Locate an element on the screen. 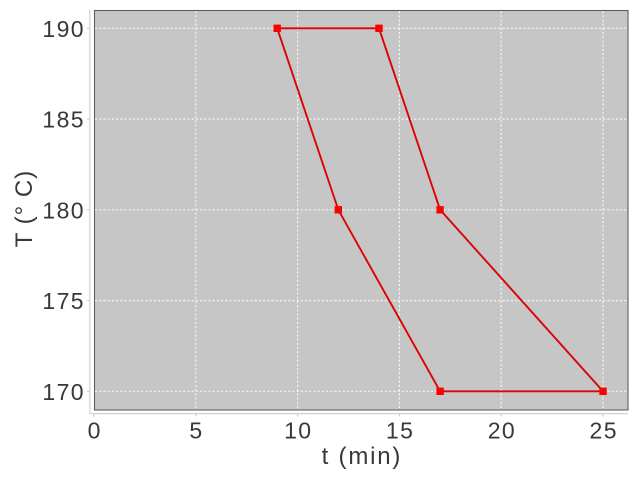 This screenshot has height=480, width=640. svg-text: 10 is located at coordinates (298, 430).